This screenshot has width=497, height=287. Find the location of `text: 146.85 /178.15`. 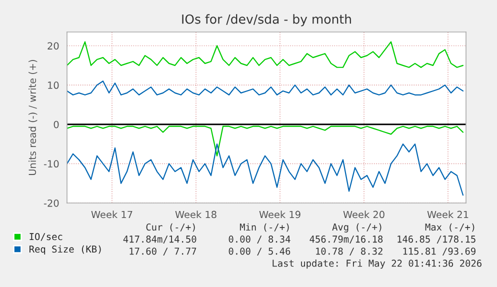

text: 146.85 /178.15 is located at coordinates (437, 240).